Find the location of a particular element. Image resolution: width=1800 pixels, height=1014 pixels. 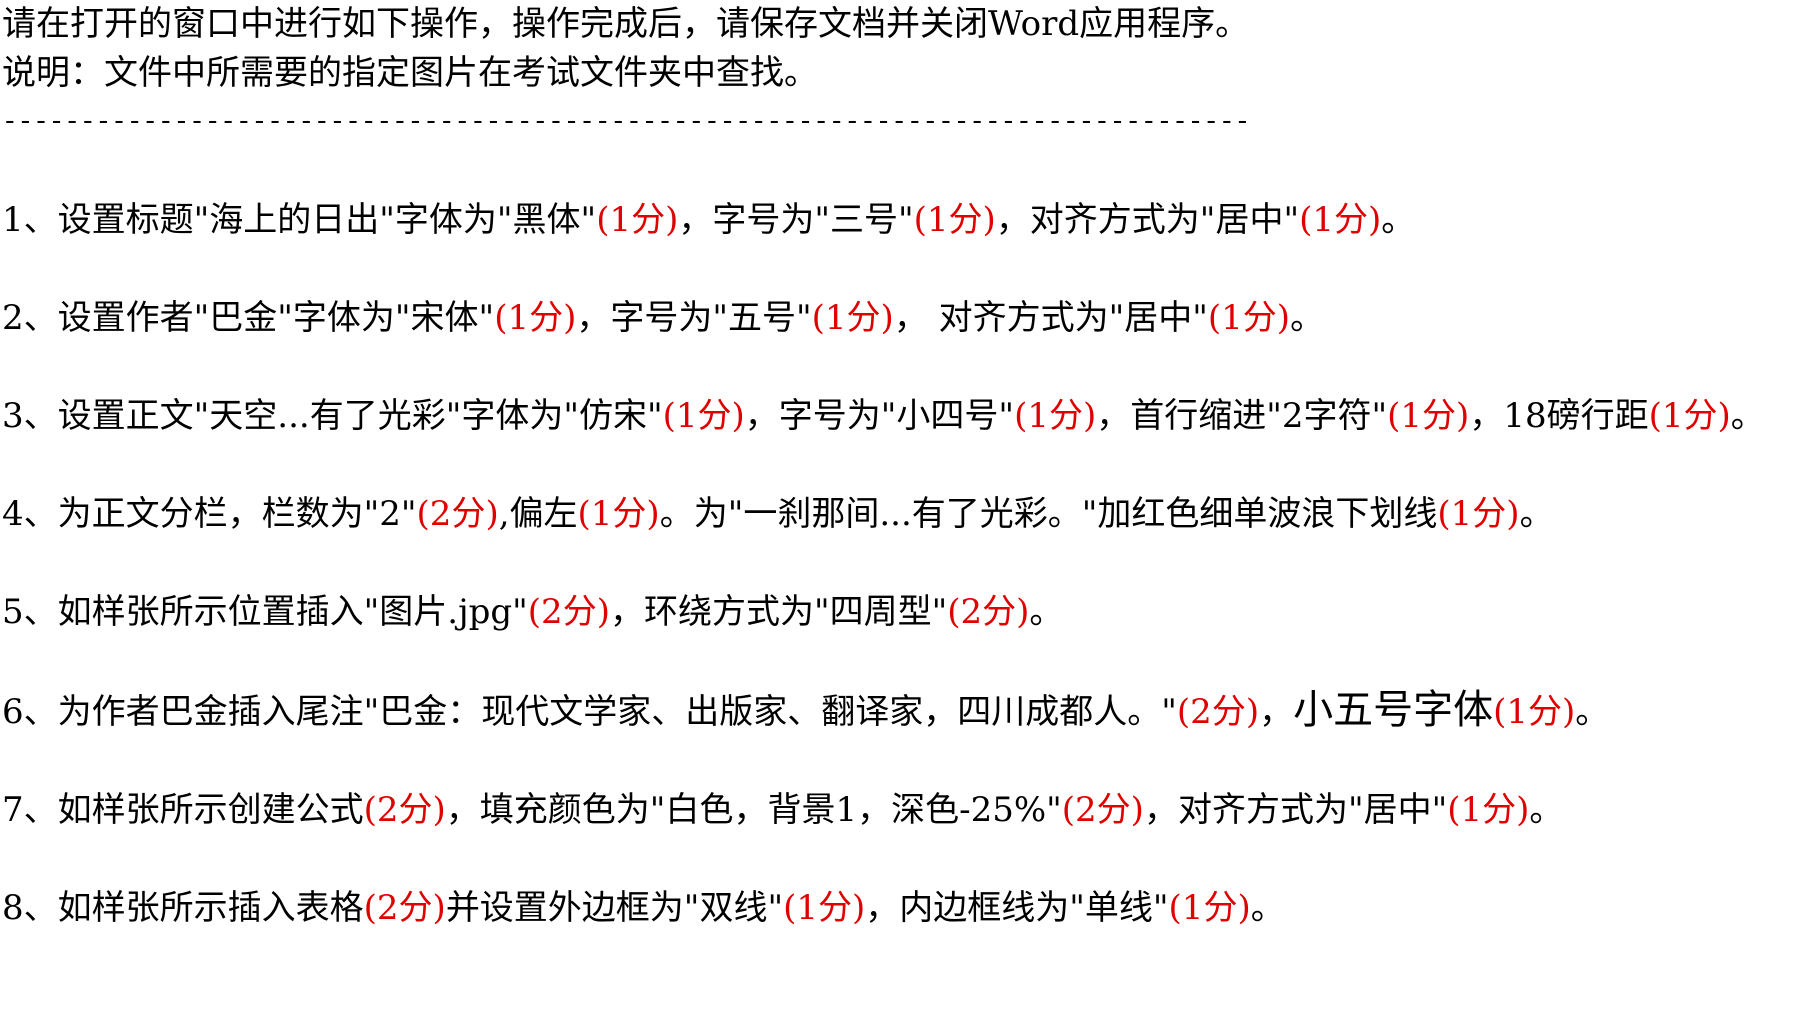

instruction-text: 5、如样张所示位置插入"图片.jpg" is located at coordinates (265, 612).